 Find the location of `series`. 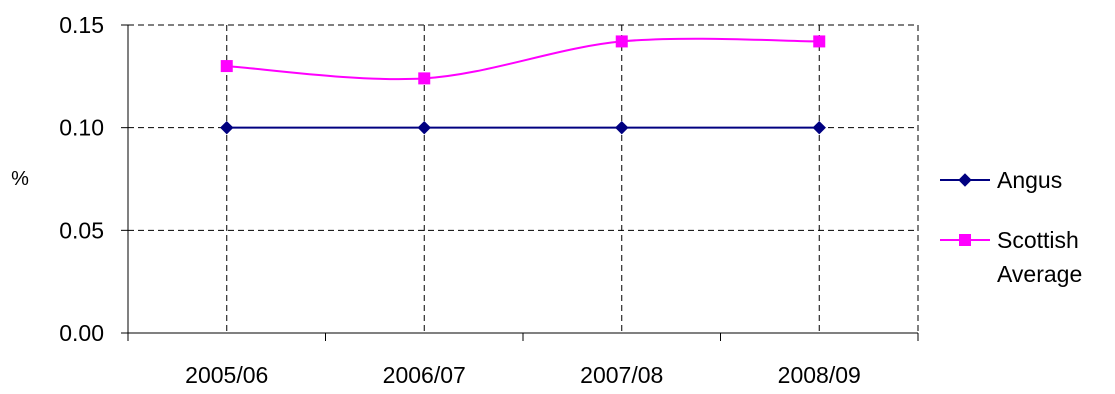

series is located at coordinates (523, 85).